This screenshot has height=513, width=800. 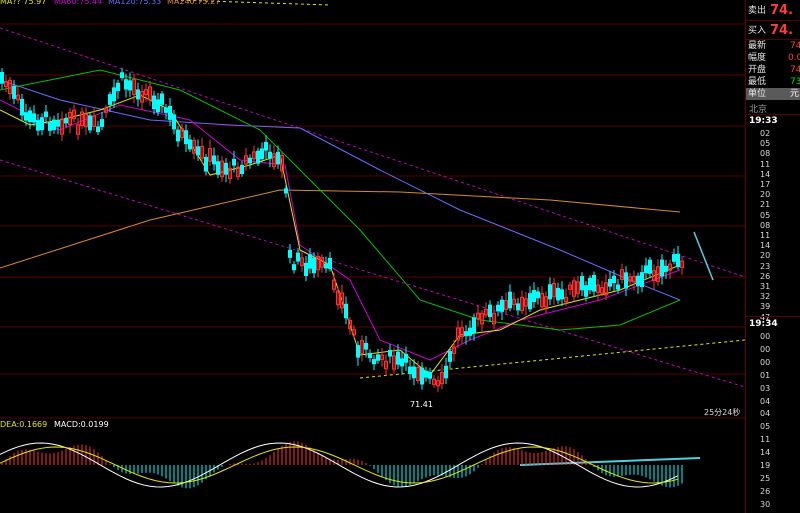 I want to click on quote-row-latest: 最新74, so click(x=774, y=46).